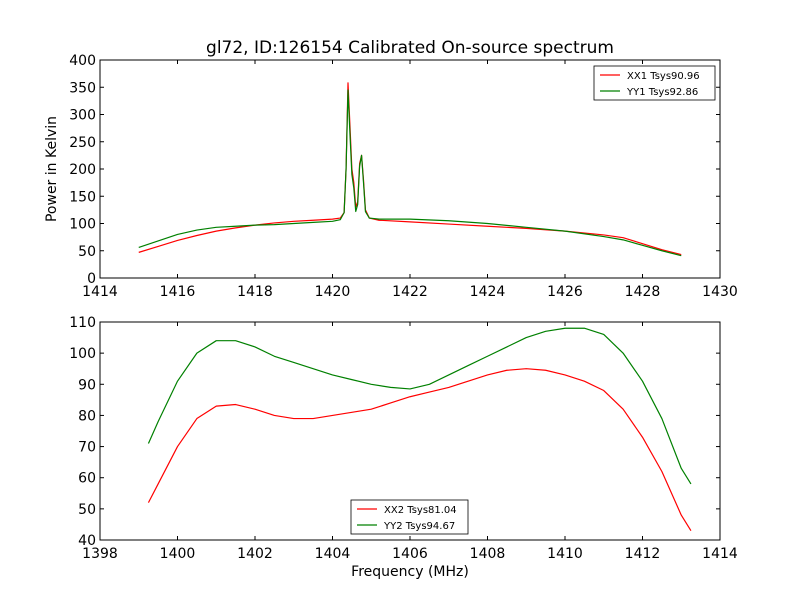 Image resolution: width=800 pixels, height=600 pixels. I want to click on y-tick-label: 200, so click(82, 170).